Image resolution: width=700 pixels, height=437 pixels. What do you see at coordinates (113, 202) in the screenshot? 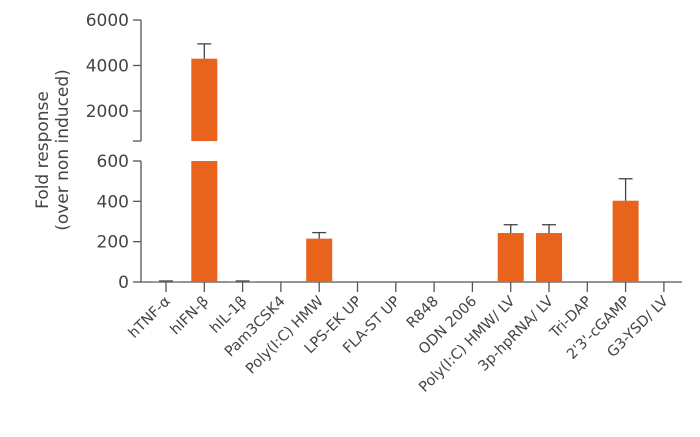
I see `y-tick-label: 400` at bounding box center [113, 202].